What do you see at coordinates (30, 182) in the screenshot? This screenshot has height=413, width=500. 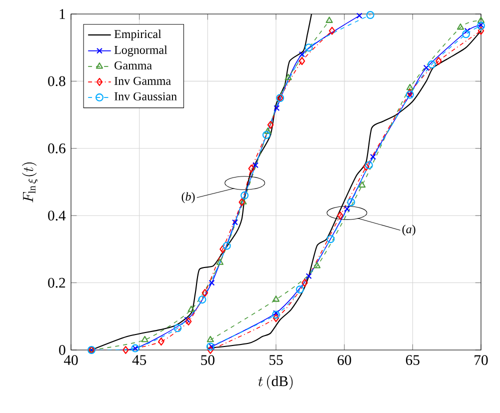 I see `y-axis-title: $F_{\ln\xi}(t)$` at bounding box center [30, 182].